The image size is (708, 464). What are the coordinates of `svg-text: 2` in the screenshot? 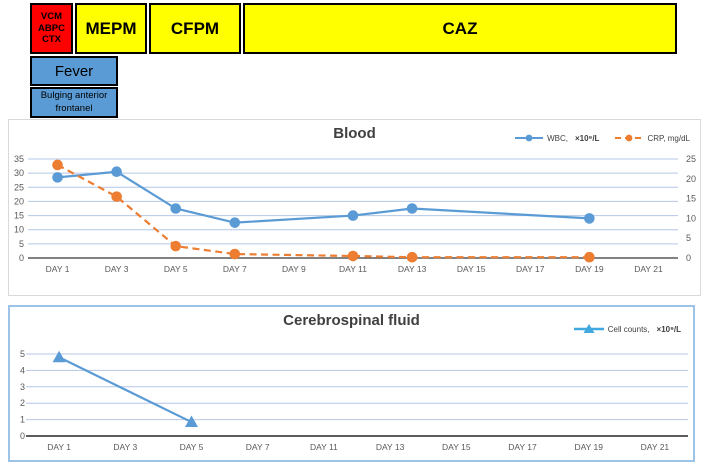 It's located at (22, 403).